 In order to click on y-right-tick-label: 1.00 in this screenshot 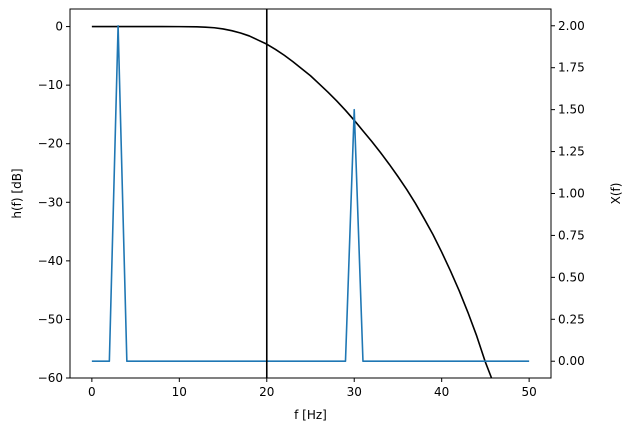, I will do `click(571, 194)`.